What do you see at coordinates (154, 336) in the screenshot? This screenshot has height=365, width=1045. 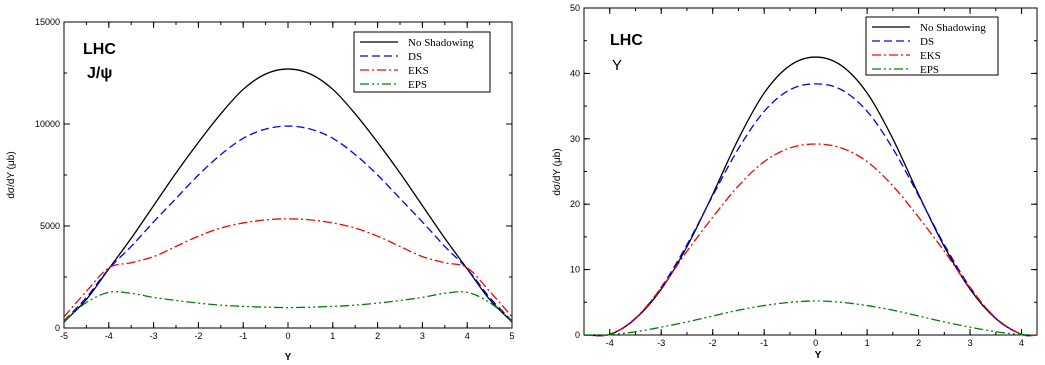 I see `jpsi-x-tick-label: -3` at bounding box center [154, 336].